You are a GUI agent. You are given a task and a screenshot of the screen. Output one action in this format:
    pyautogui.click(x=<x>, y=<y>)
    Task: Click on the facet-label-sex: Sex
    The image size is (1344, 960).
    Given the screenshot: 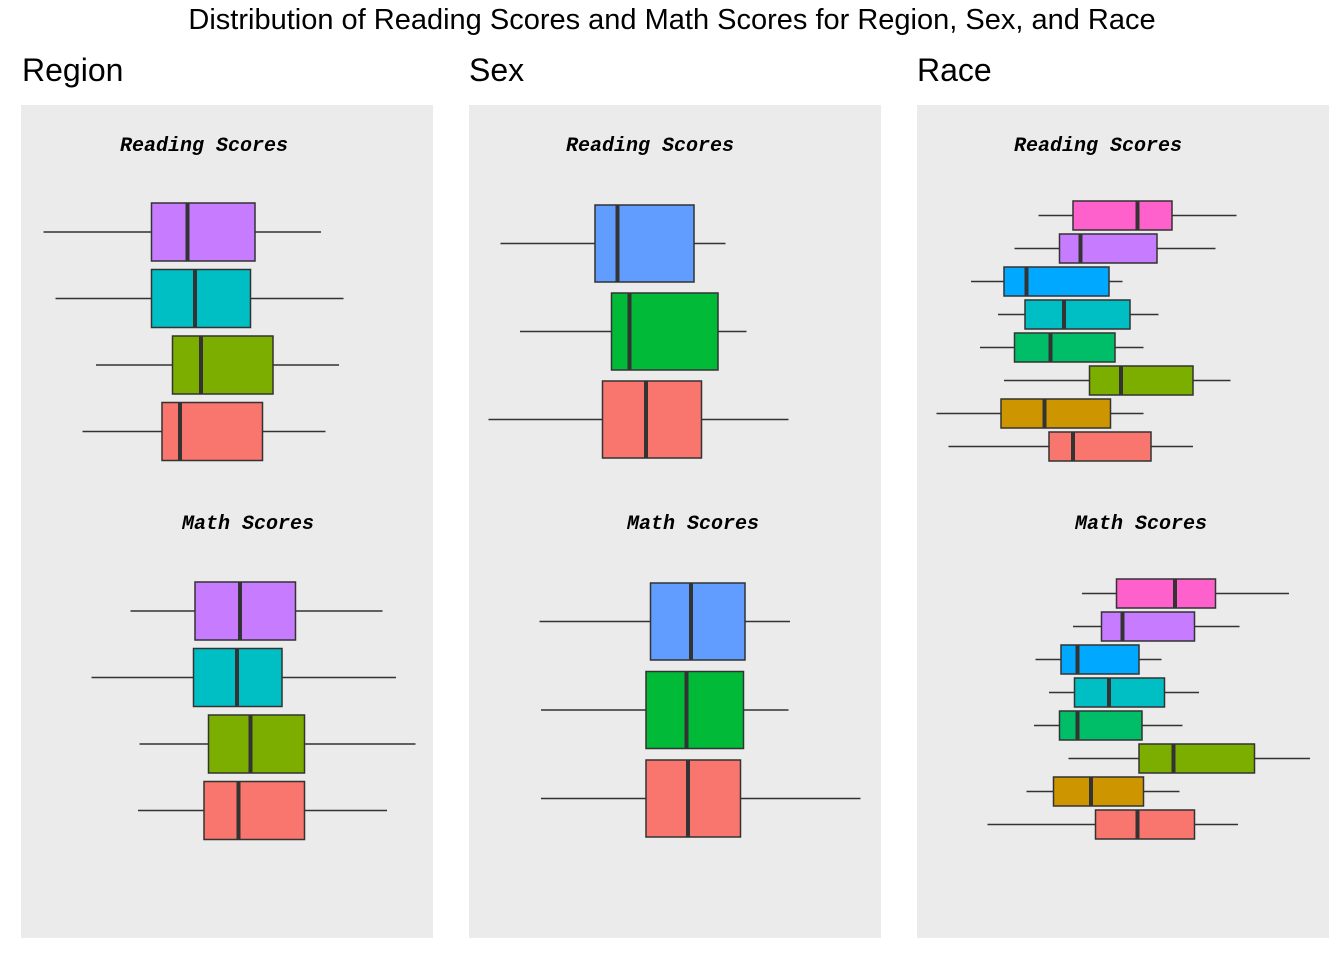 What is the action you would take?
    pyautogui.click(x=497, y=70)
    